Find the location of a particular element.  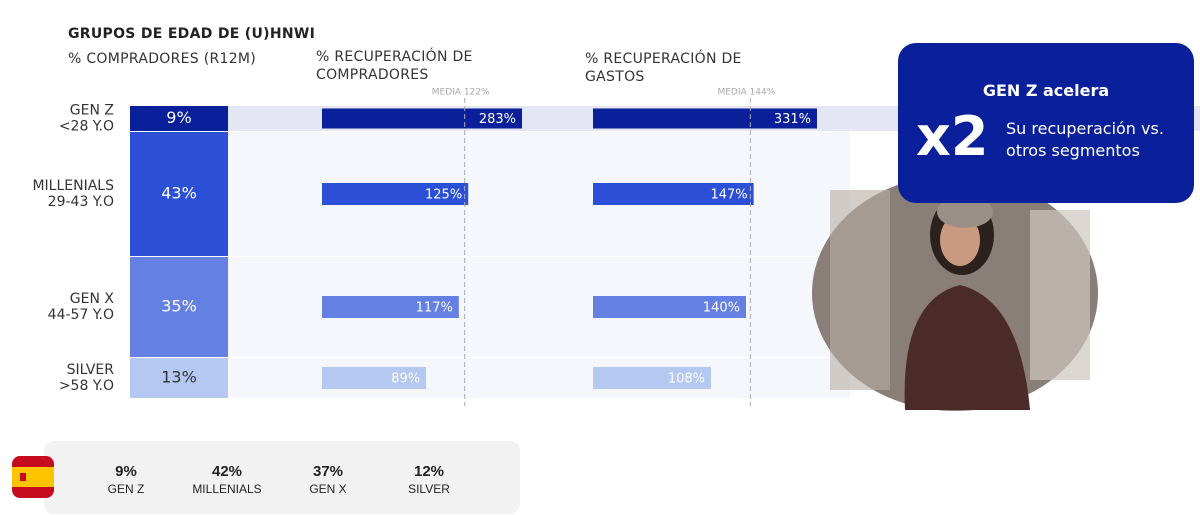

column-header: % RECUPERACIÓN DE GASTOS is located at coordinates (663, 68).